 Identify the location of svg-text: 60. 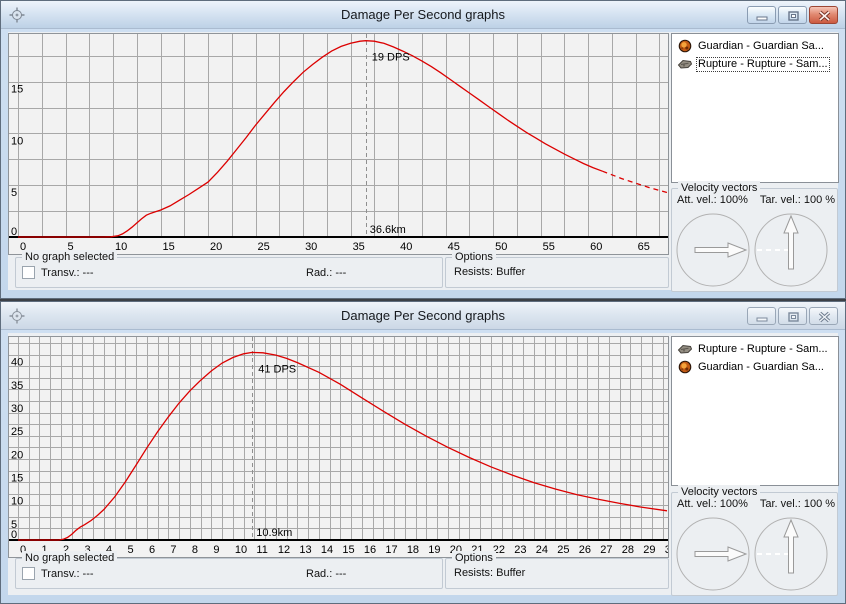
(596, 247).